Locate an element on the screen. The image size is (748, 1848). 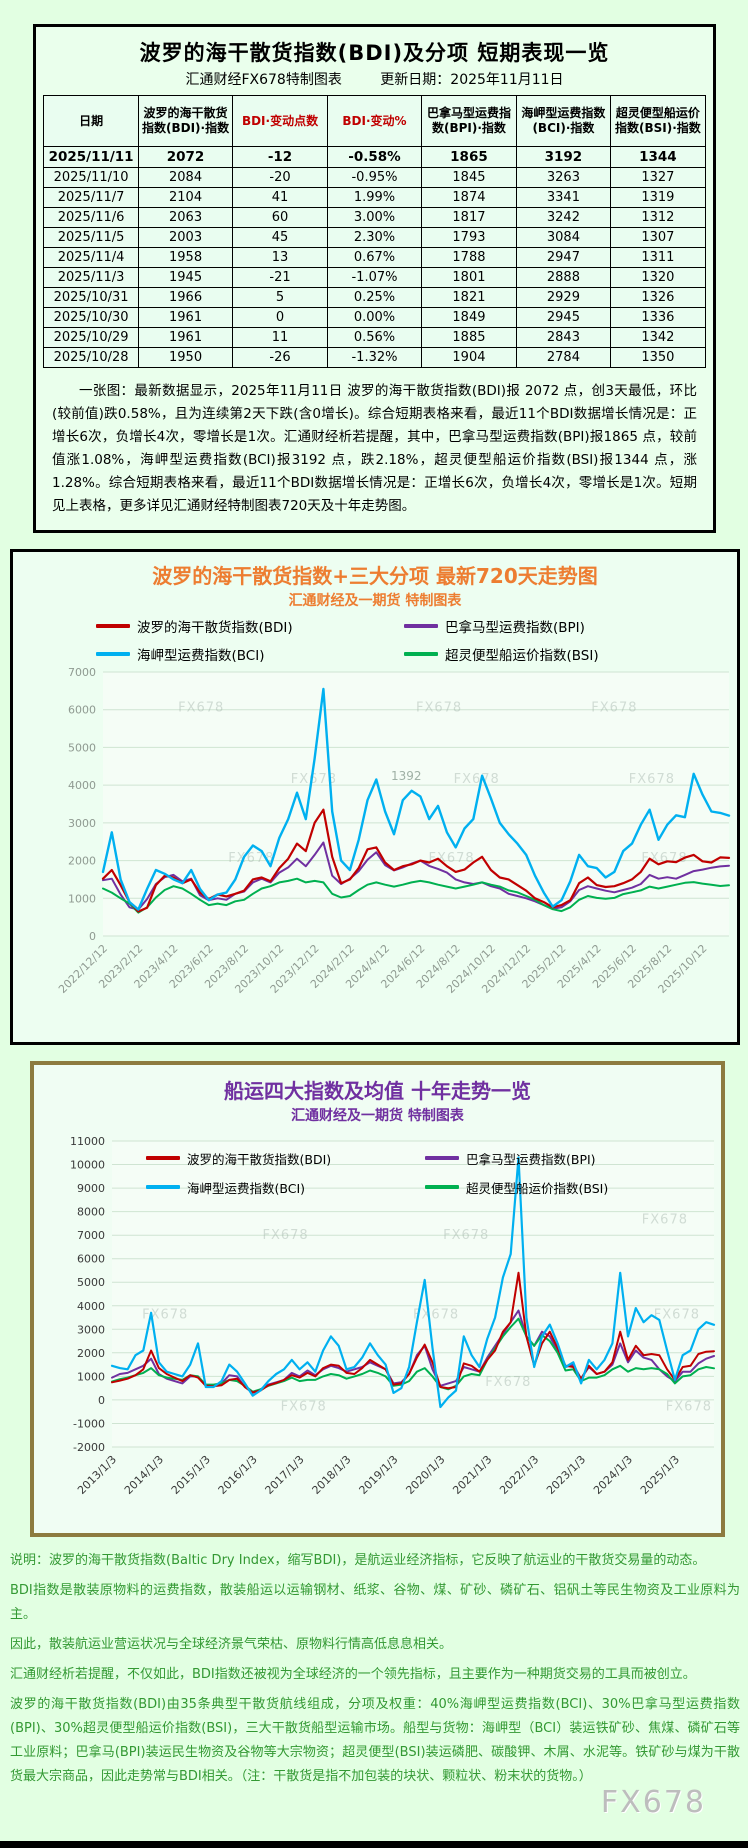
value-cell: 2.30% is located at coordinates (374, 237).